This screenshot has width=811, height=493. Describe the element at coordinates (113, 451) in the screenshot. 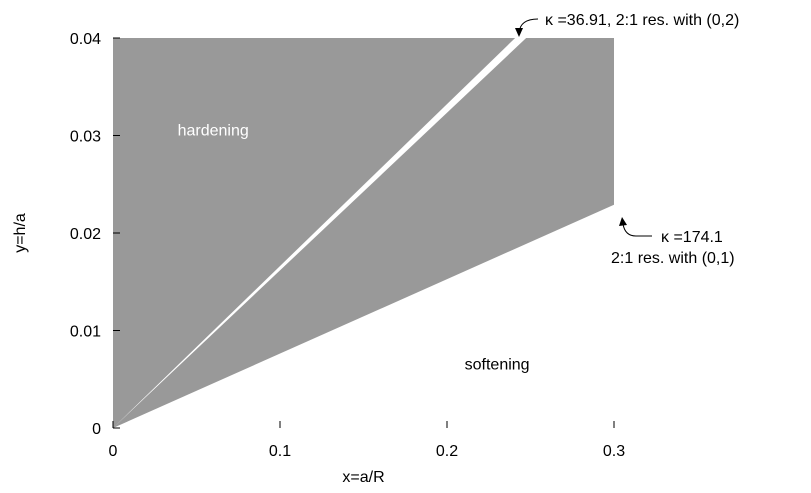

I see `x-tick-label: 0` at that location.